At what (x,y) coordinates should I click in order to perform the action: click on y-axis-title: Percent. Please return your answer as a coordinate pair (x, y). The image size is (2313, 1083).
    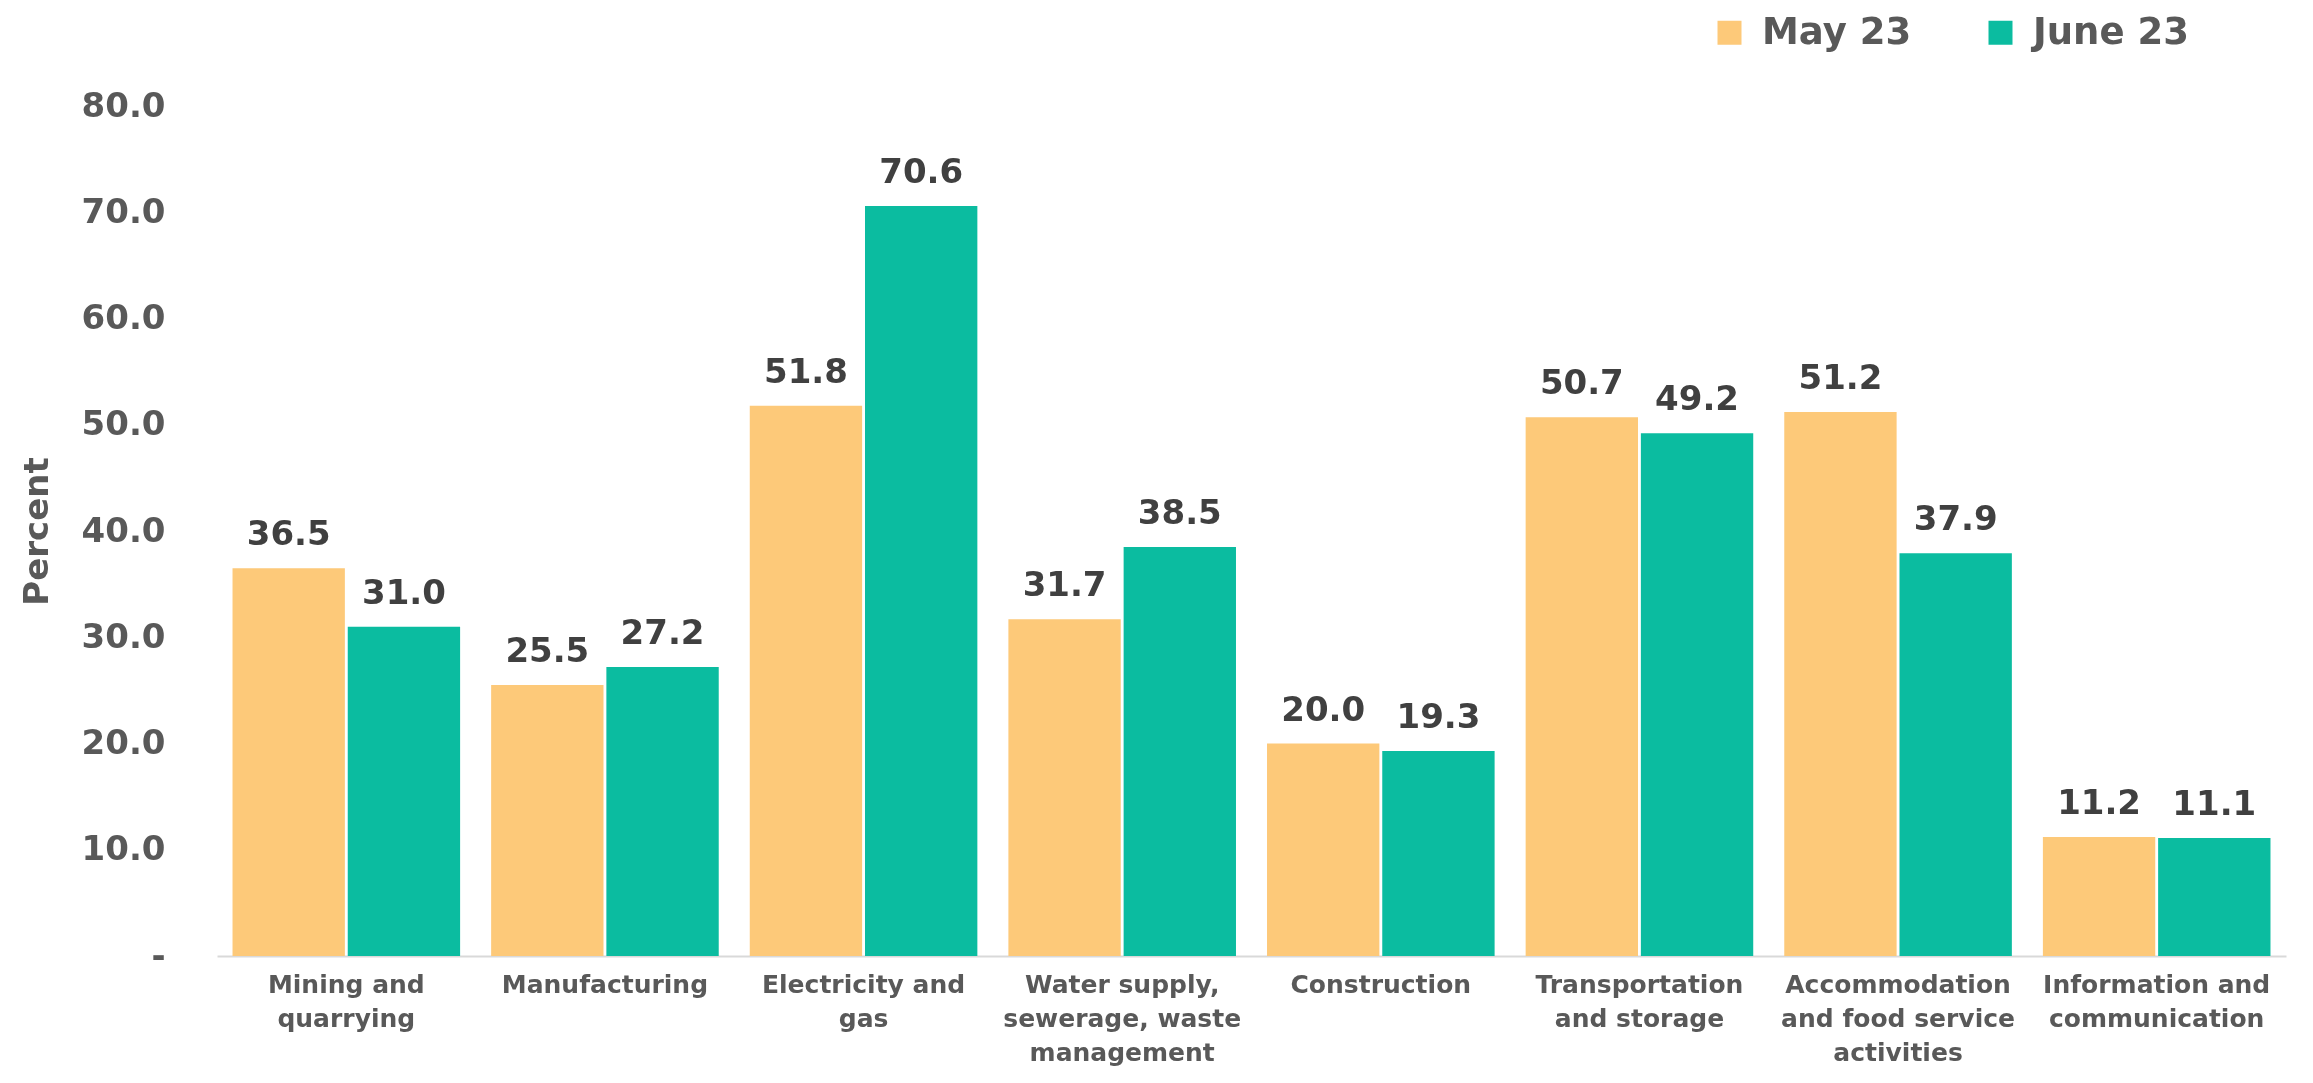
    Looking at the image, I should click on (35, 531).